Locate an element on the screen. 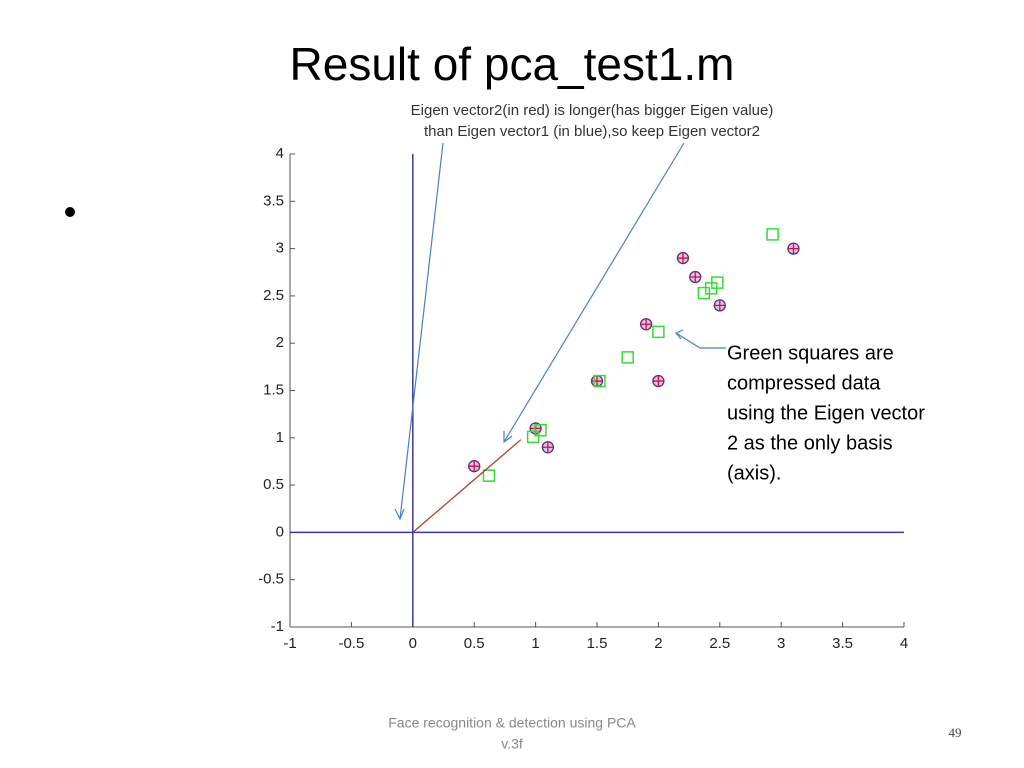 The height and width of the screenshot is (768, 1024). x-tick-label: -0.5 is located at coordinates (351, 643).